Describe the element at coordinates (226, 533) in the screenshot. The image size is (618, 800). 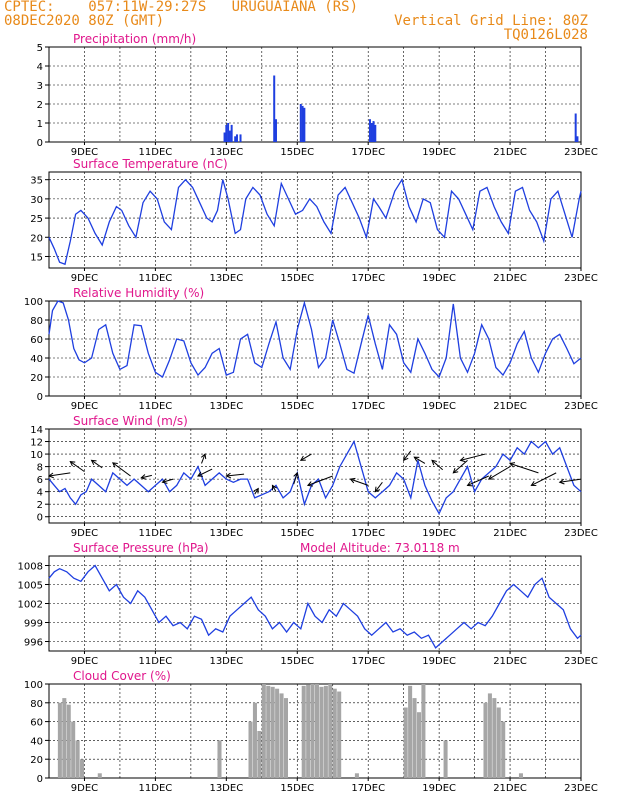
I see `wind-xtick-label: 13DEC` at that location.